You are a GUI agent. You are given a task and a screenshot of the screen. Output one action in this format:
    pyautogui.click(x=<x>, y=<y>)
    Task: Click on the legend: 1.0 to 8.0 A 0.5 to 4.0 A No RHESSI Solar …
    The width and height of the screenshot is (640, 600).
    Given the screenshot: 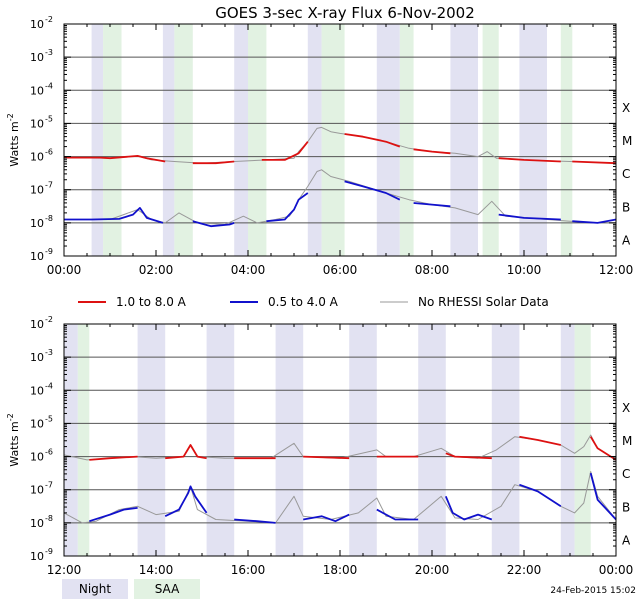 What is the action you would take?
    pyautogui.click(x=313, y=302)
    